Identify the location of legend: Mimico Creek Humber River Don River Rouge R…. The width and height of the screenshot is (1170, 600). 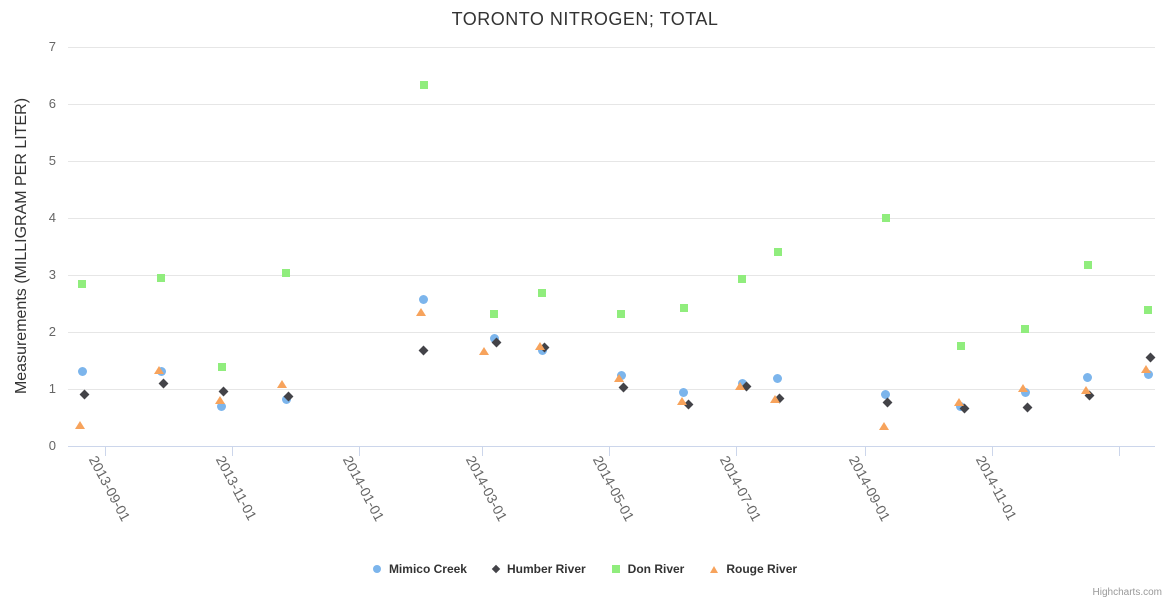
(585, 569).